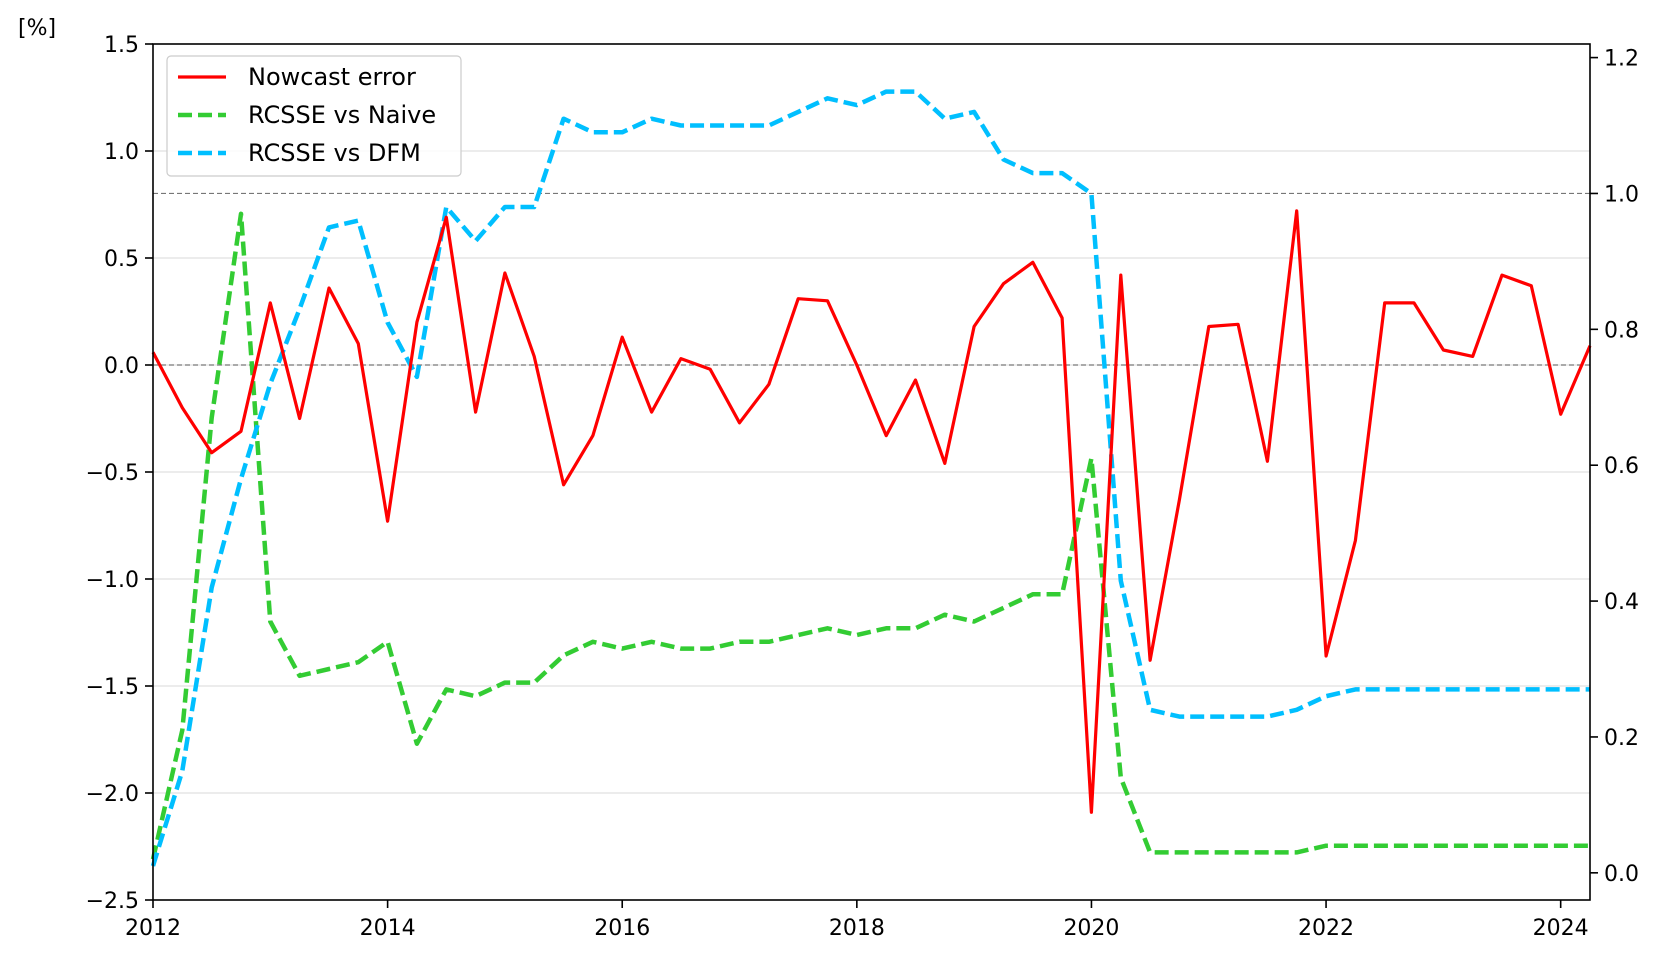  What do you see at coordinates (1326, 928) in the screenshot?
I see `x-tick-label: 2022` at bounding box center [1326, 928].